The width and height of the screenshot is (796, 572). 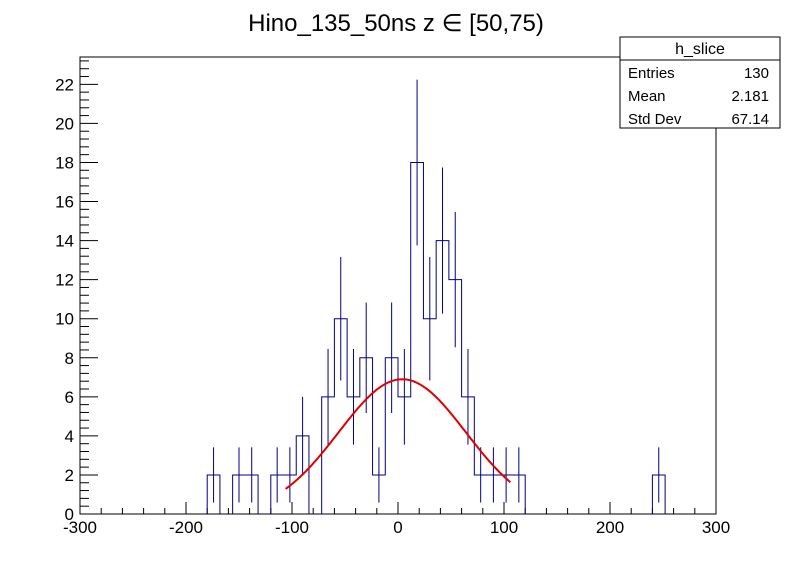 What do you see at coordinates (64, 202) in the screenshot?
I see `y-tick-label: 16` at bounding box center [64, 202].